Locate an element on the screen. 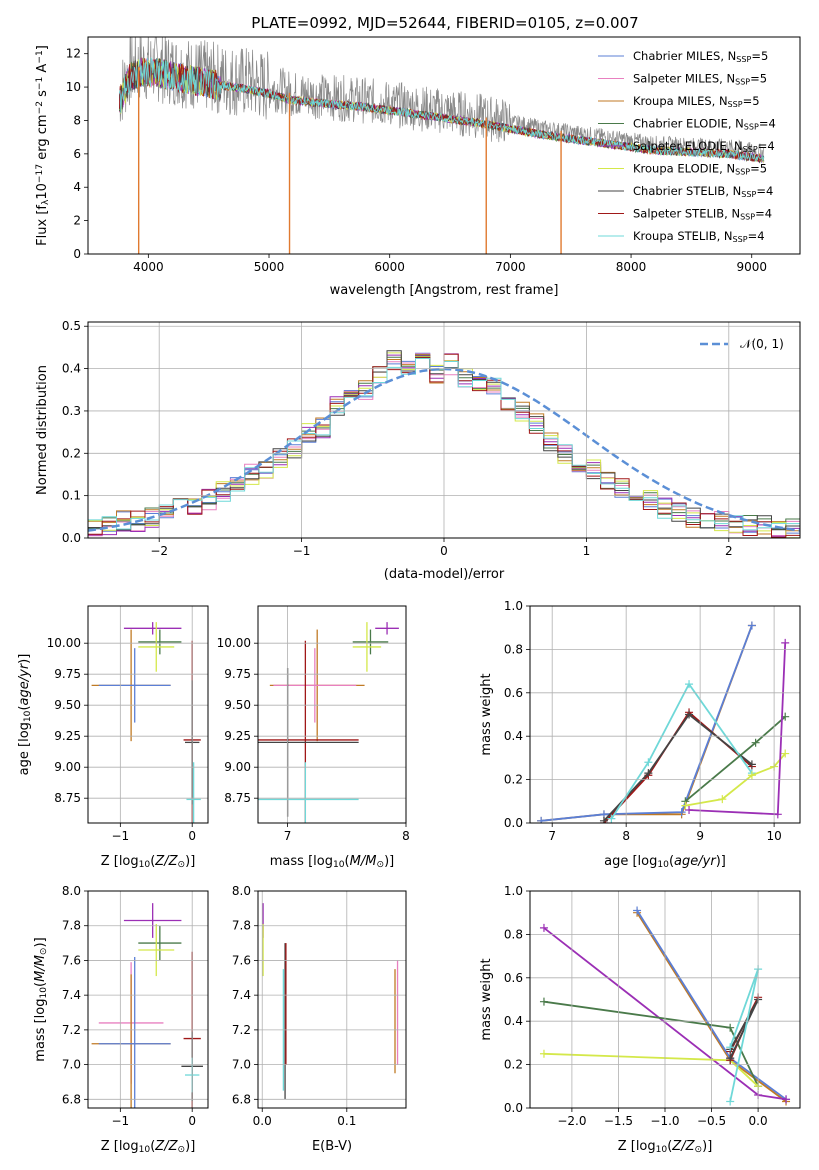  tick-label-x: −1.0 is located at coordinates (664, 1121).